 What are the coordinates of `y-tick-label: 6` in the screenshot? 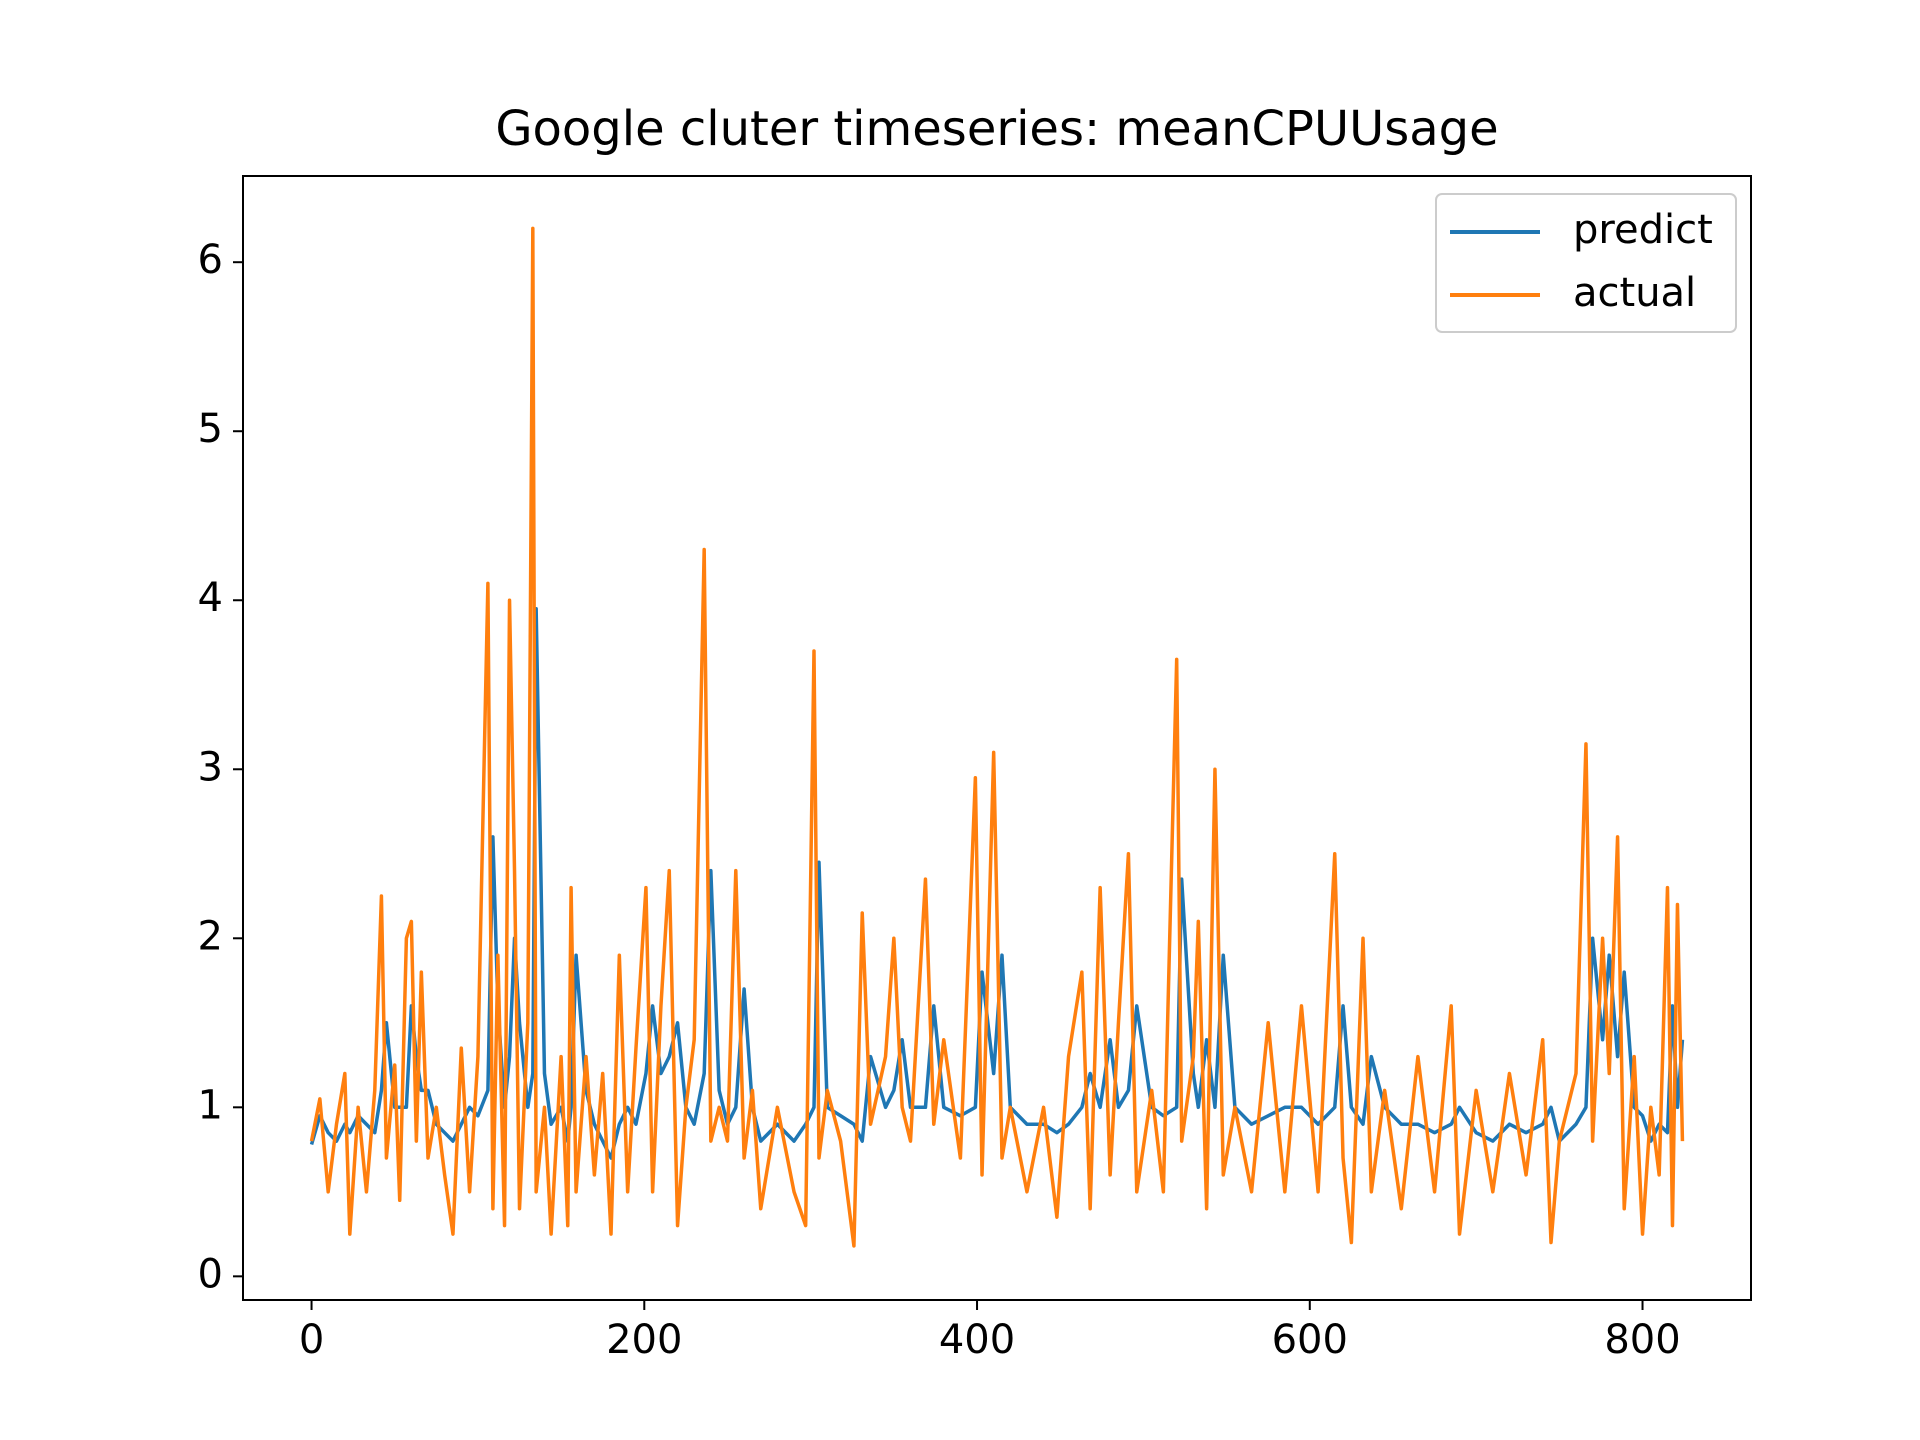 It's located at (210, 260).